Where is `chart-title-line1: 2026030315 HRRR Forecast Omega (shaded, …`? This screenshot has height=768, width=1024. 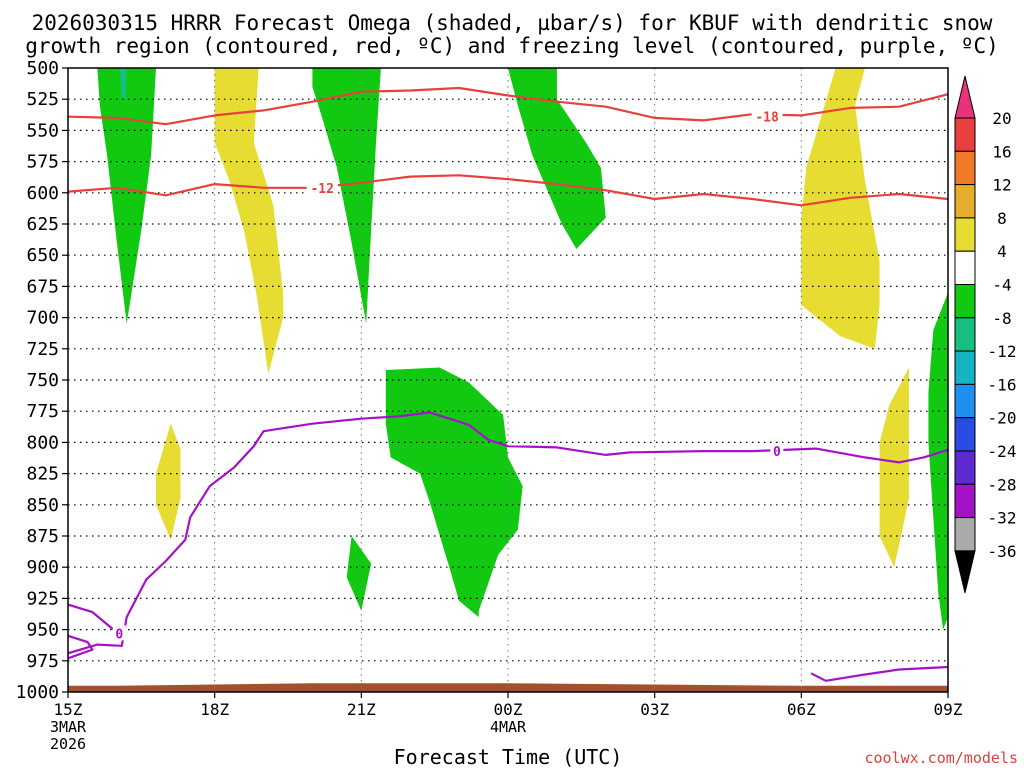
chart-title-line1: 2026030315 HRRR Forecast Omega (shaded, … is located at coordinates (512, 23).